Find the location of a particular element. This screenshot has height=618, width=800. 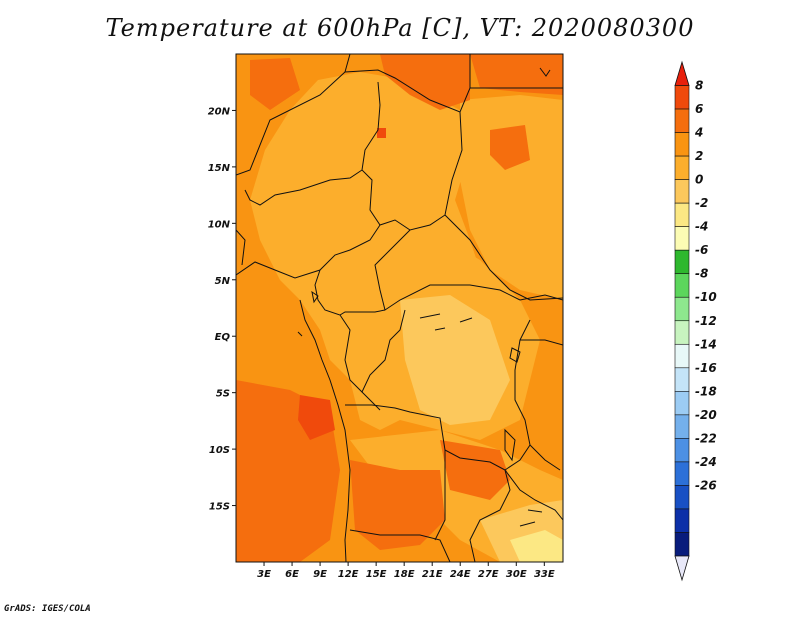

colorbar-label: -2 is located at coordinates (701, 203).